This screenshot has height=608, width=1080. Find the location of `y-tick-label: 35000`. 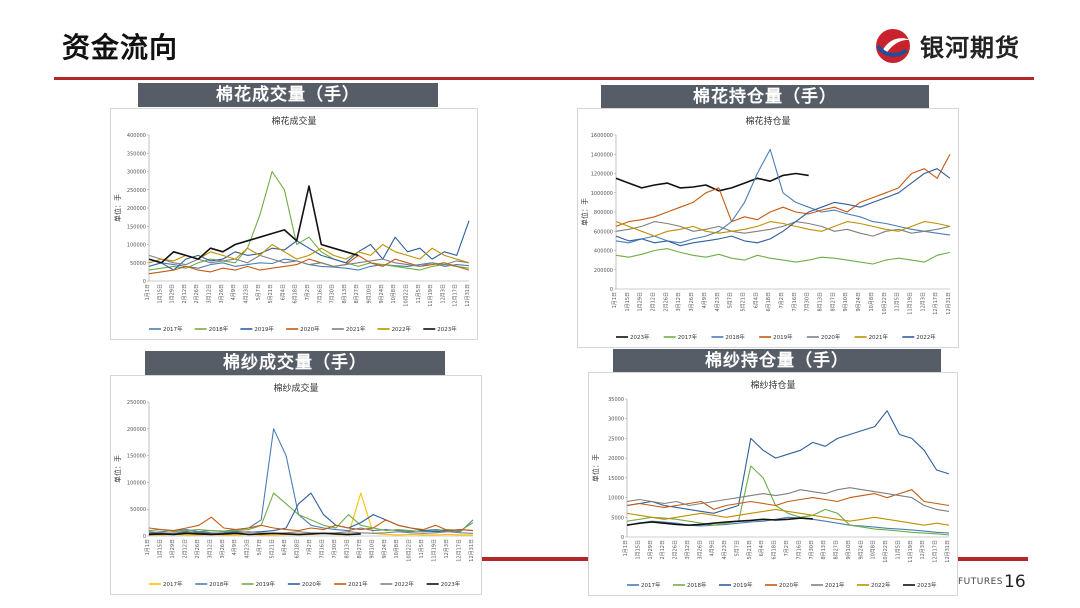

y-tick-label: 35000 is located at coordinates (616, 400).